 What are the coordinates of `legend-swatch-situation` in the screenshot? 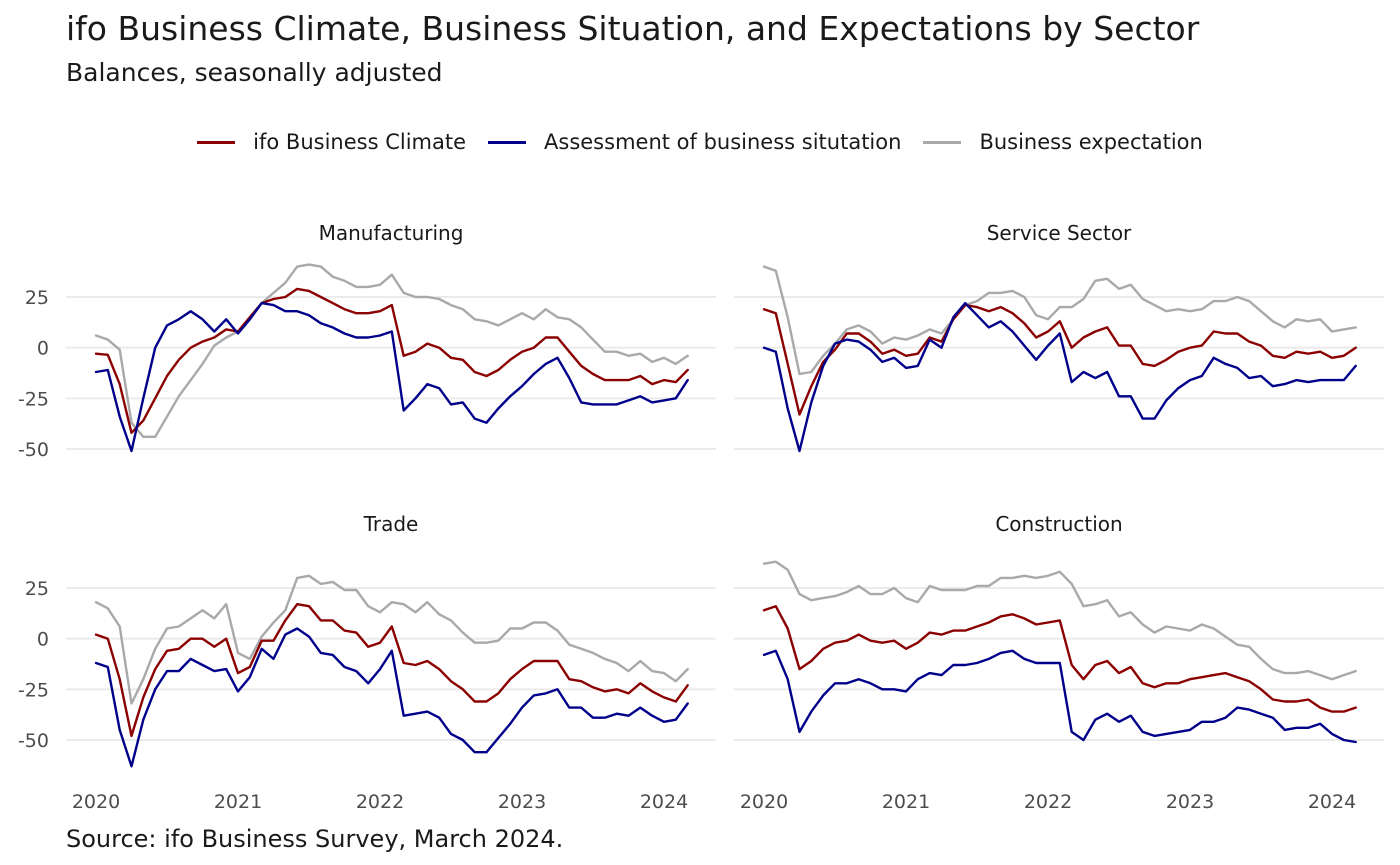 It's located at (507, 142).